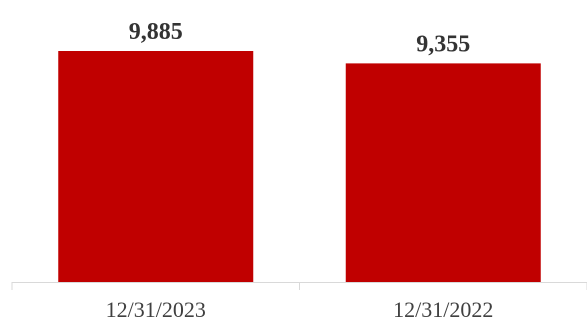  Describe the element at coordinates (156, 309) in the screenshot. I see `x-tick-label-1: 12/31/2023` at that location.